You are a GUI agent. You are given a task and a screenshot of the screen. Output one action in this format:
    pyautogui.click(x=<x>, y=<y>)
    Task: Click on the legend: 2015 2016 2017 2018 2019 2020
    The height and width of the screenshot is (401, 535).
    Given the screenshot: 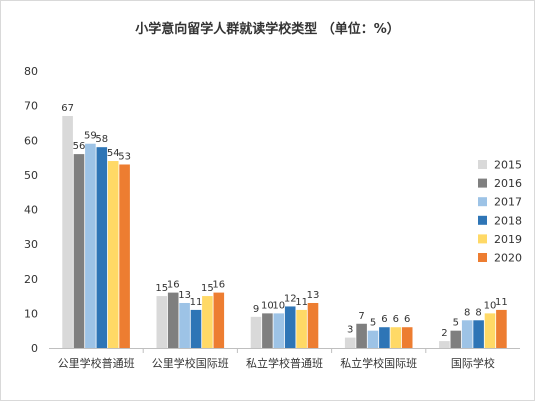 What is the action you would take?
    pyautogui.click(x=500, y=212)
    